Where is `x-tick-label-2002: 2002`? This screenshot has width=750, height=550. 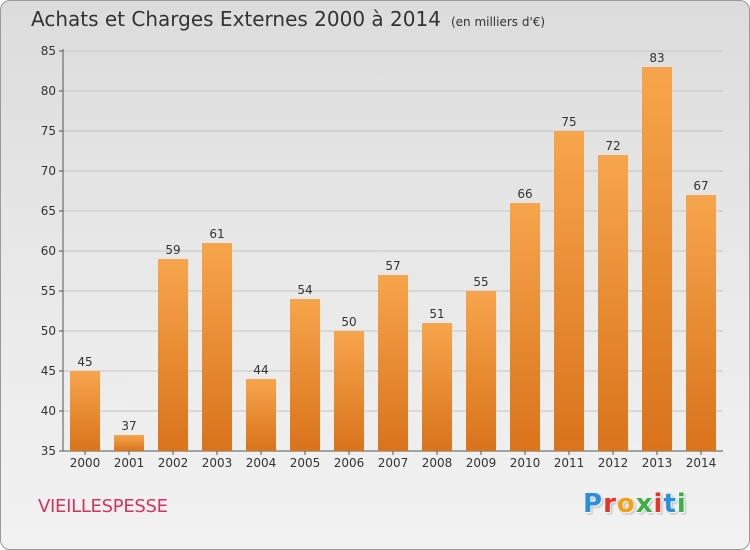 x-tick-label-2002: 2002 is located at coordinates (173, 463).